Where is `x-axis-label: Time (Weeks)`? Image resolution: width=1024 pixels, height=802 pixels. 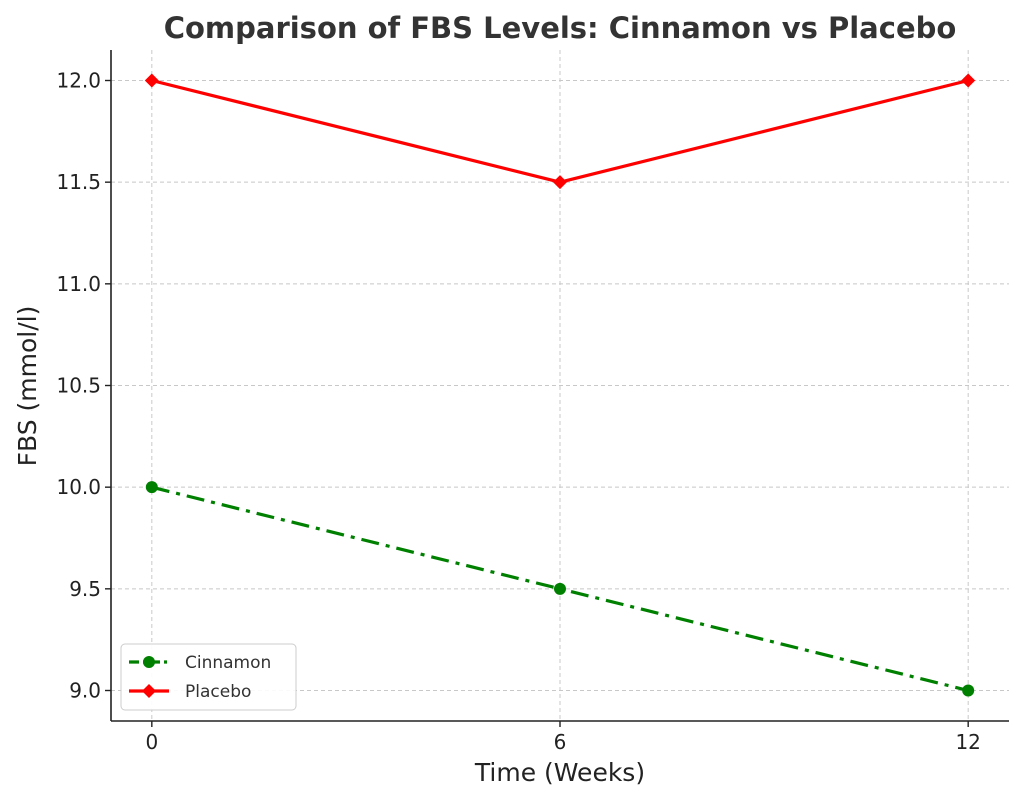 x-axis-label: Time (Weeks) is located at coordinates (559, 772).